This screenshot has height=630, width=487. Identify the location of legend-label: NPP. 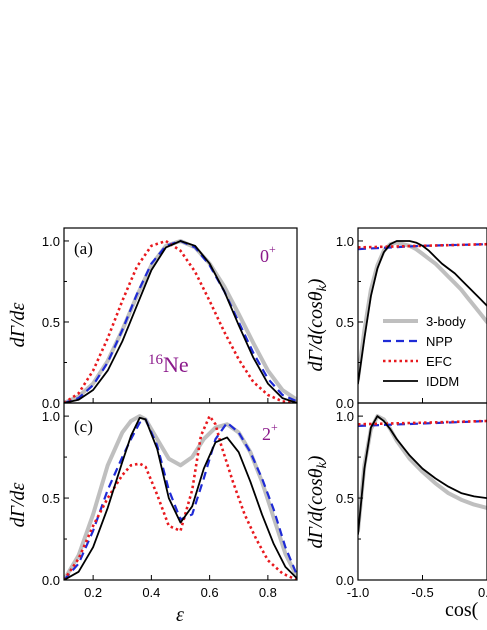
(439, 341).